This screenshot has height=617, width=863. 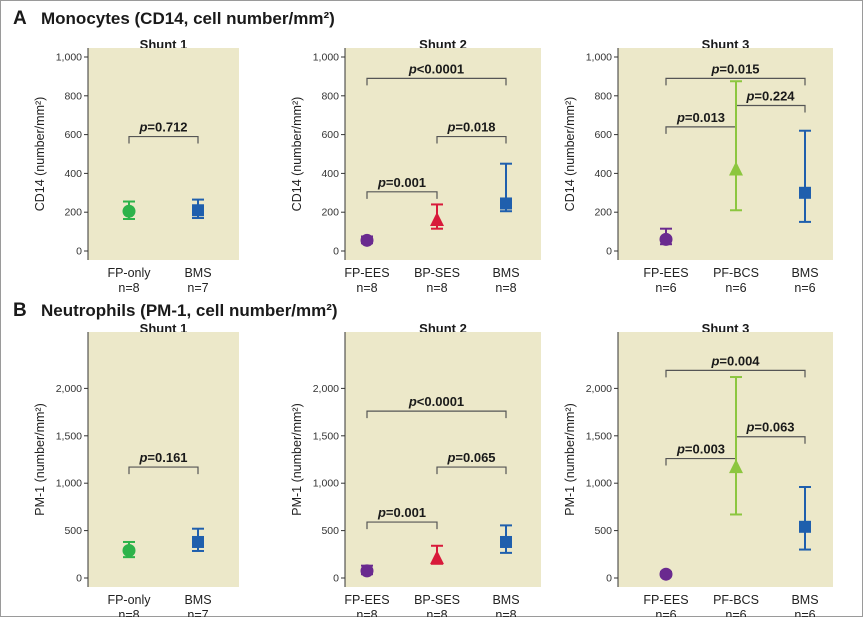 I want to click on y-tick-label: 200, so click(x=603, y=213).